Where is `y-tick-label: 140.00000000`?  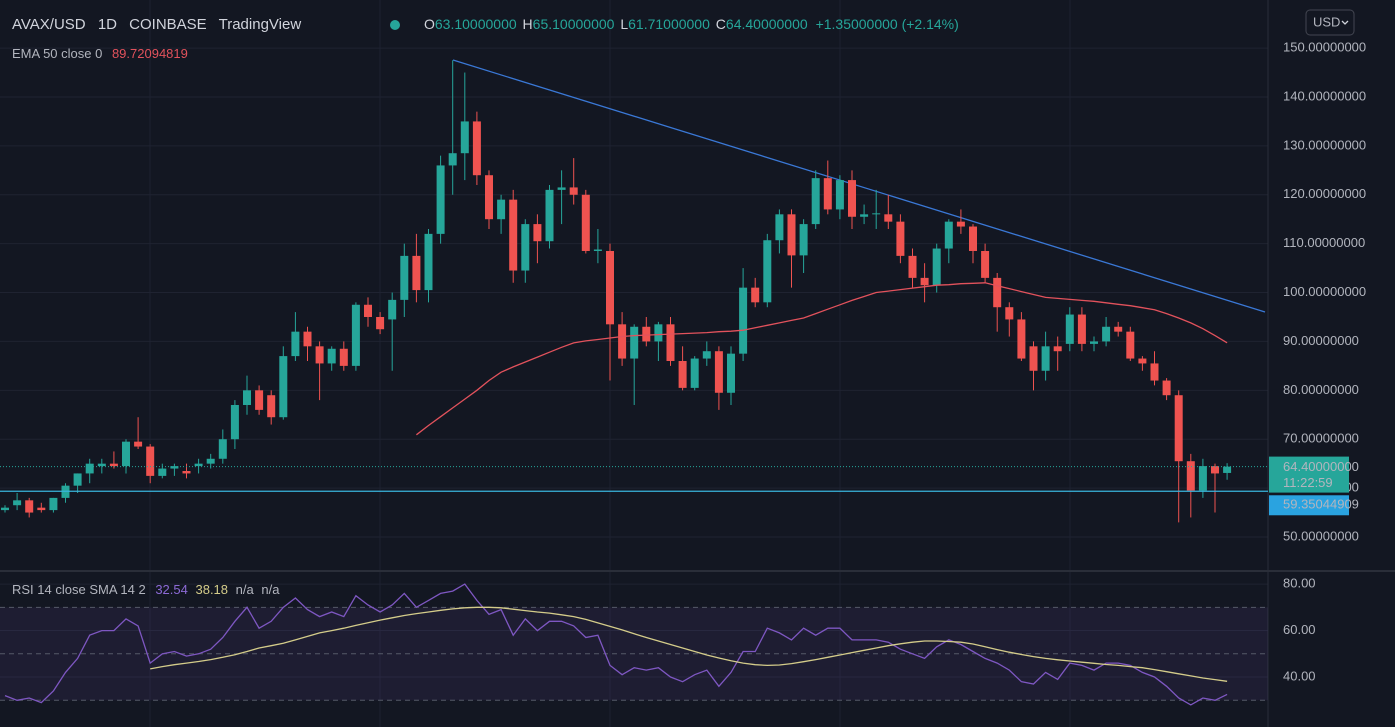
y-tick-label: 140.00000000 is located at coordinates (1324, 95).